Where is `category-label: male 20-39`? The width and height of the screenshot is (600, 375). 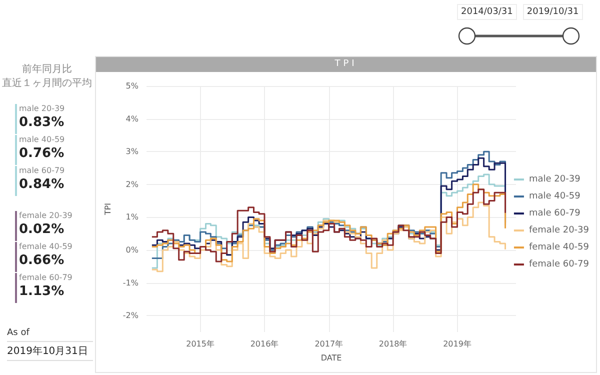
category-label: male 20-39 is located at coordinates (42, 109).